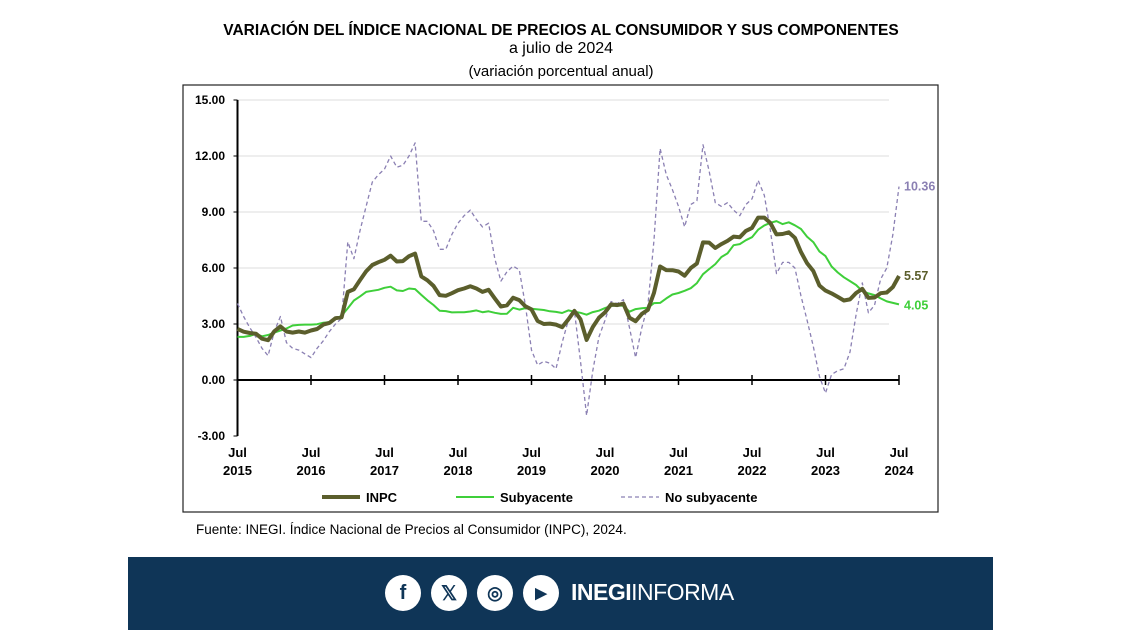 This screenshot has width=1122, height=630. I want to click on x-tick-year: 2021, so click(678, 470).